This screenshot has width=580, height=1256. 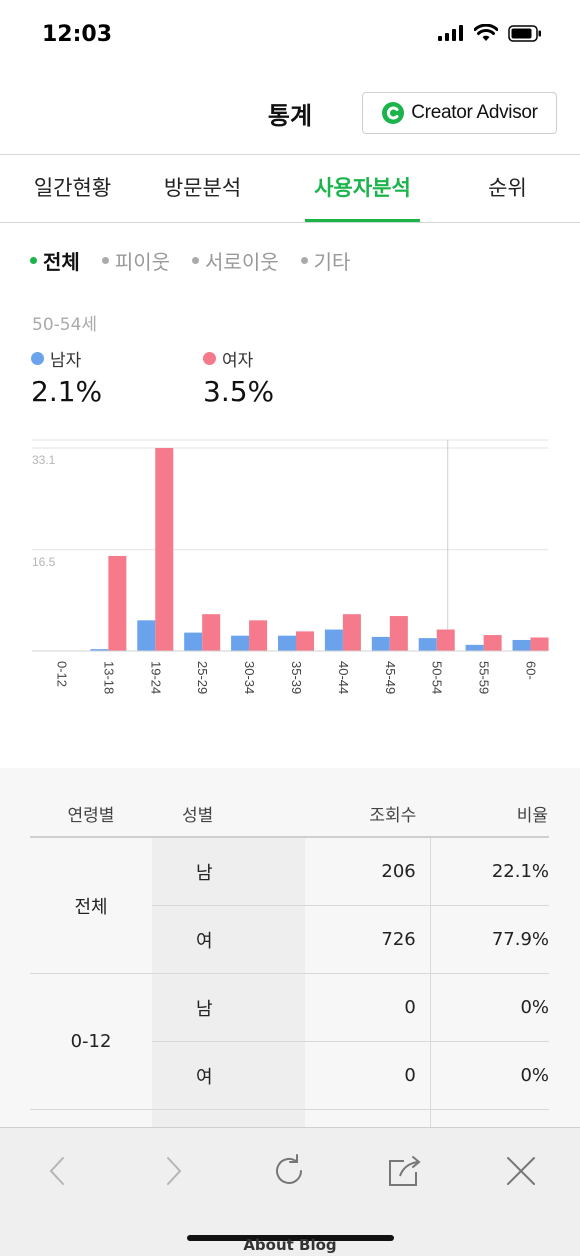 What do you see at coordinates (44, 460) in the screenshot?
I see `y-tick-label: 33.1` at bounding box center [44, 460].